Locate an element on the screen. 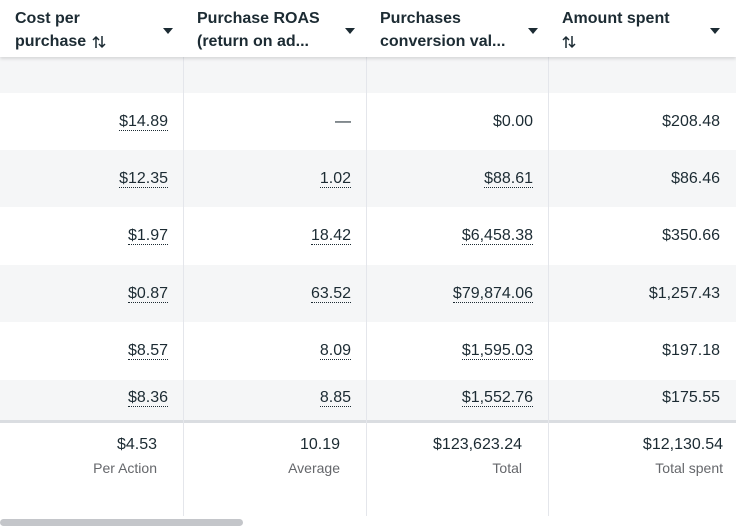 Image resolution: width=736 pixels, height=526 pixels. cell-value: $86.46 is located at coordinates (695, 178).